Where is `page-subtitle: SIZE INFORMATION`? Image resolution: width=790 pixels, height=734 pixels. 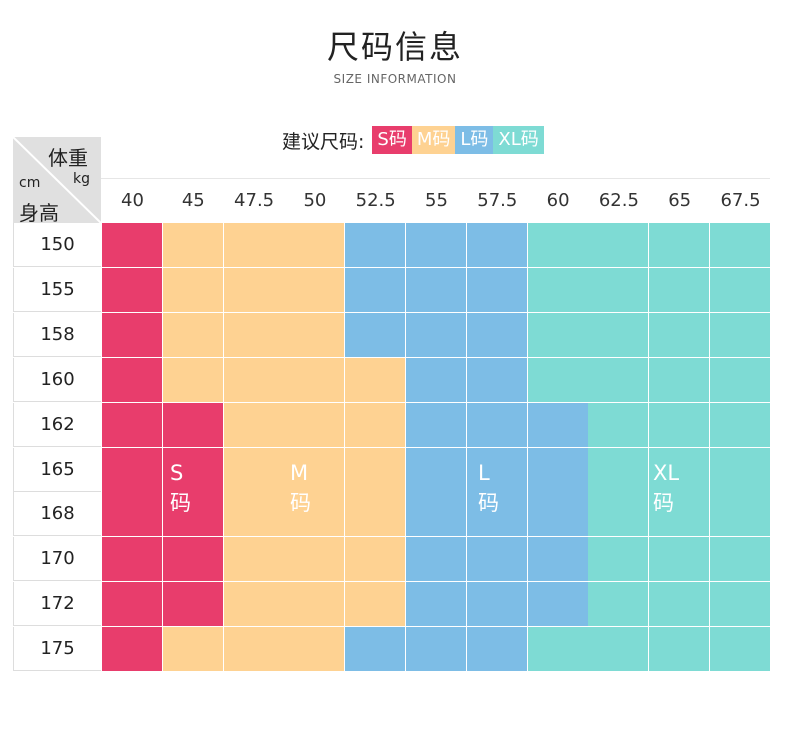 page-subtitle: SIZE INFORMATION is located at coordinates (395, 79).